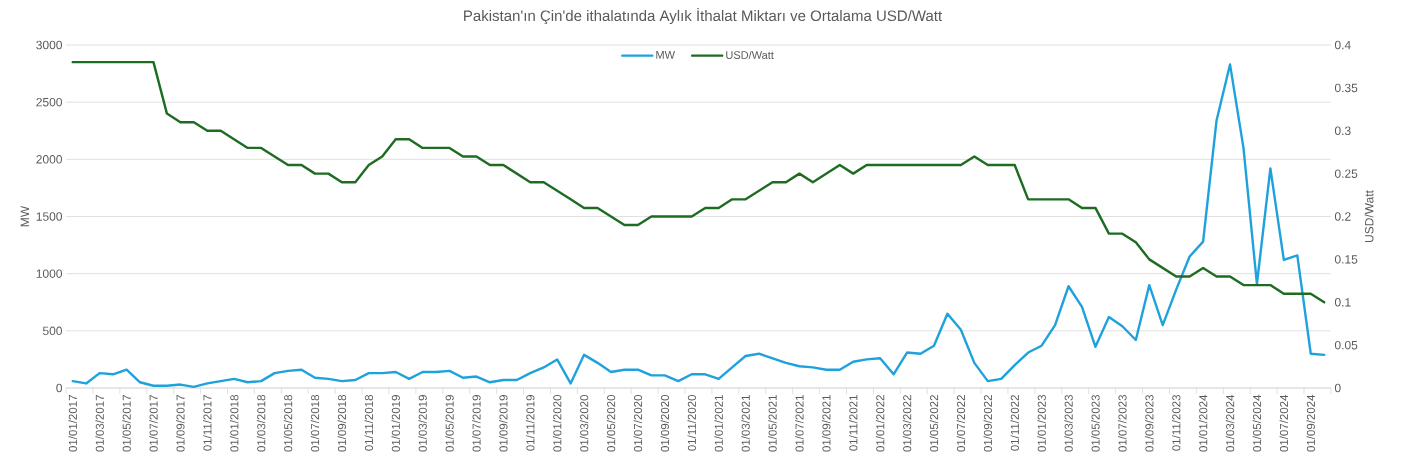  Describe the element at coordinates (745, 423) in the screenshot. I see `x-tick-label: 01/03/2021` at that location.